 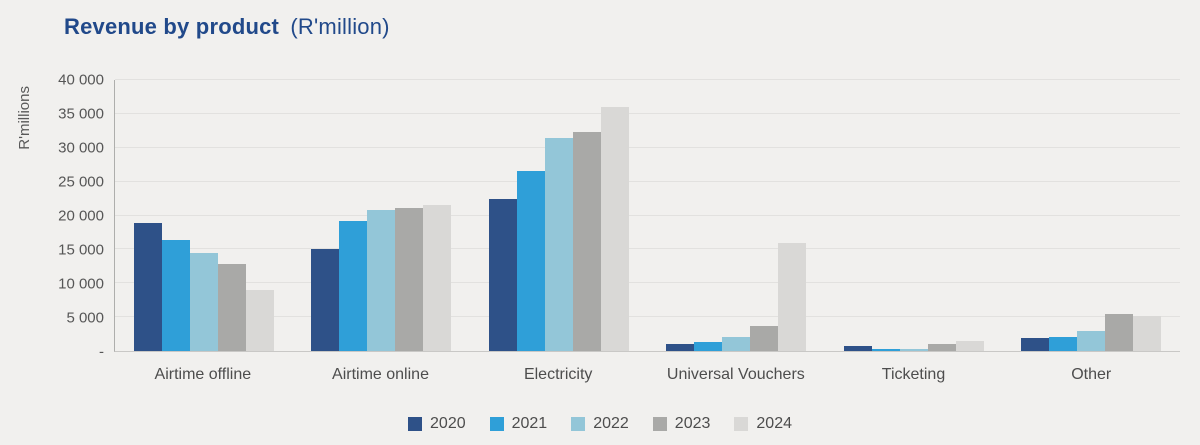 What do you see at coordinates (175, 295) in the screenshot?
I see `bar-2021-airtime-offline` at bounding box center [175, 295].